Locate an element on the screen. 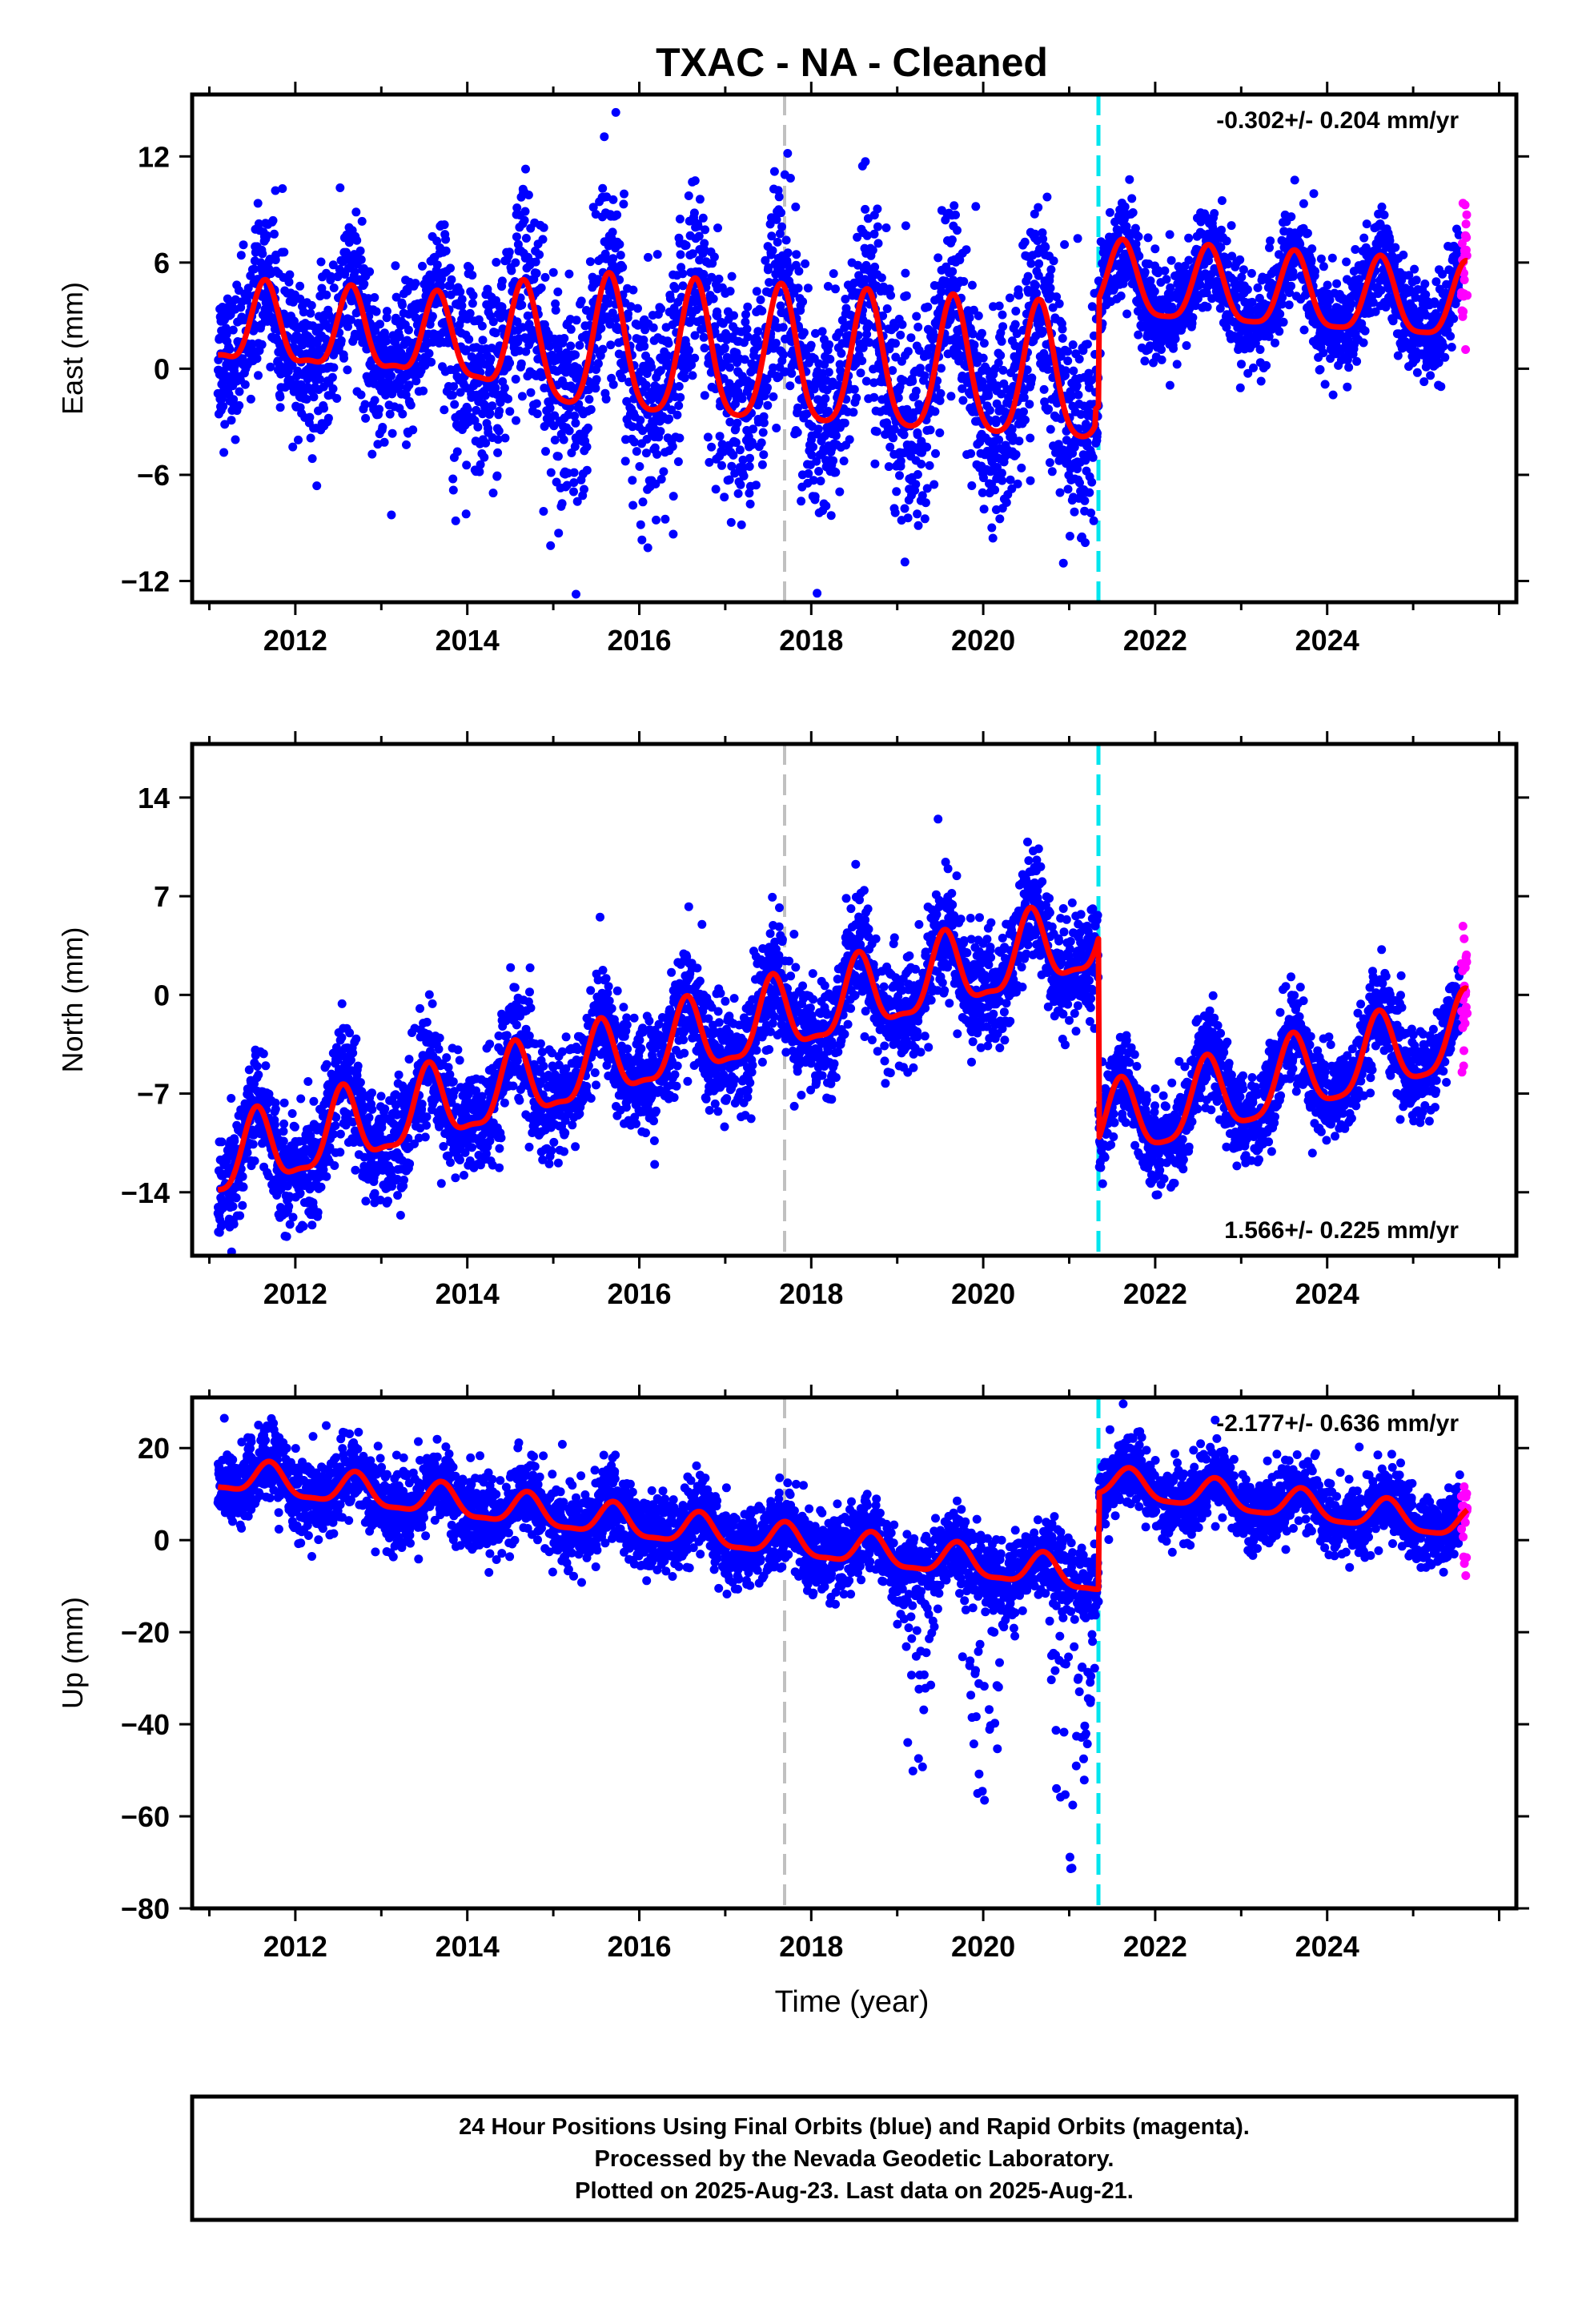 This screenshot has width=1582, height=2324. y-tick-label: 0 is located at coordinates (162, 368).